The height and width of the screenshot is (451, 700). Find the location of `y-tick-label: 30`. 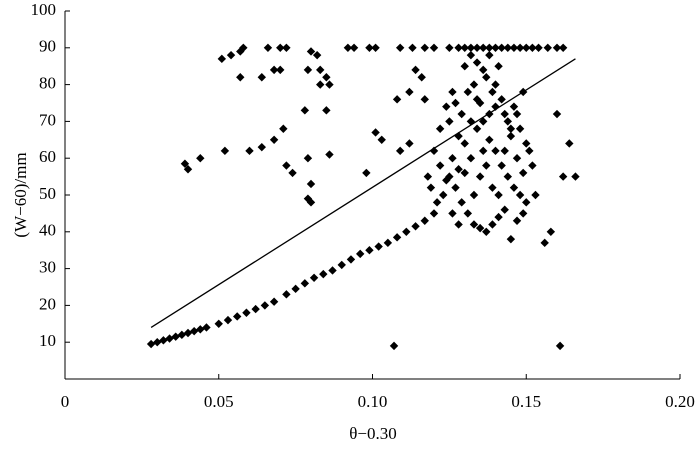

y-tick-label: 30 is located at coordinates (47, 267).